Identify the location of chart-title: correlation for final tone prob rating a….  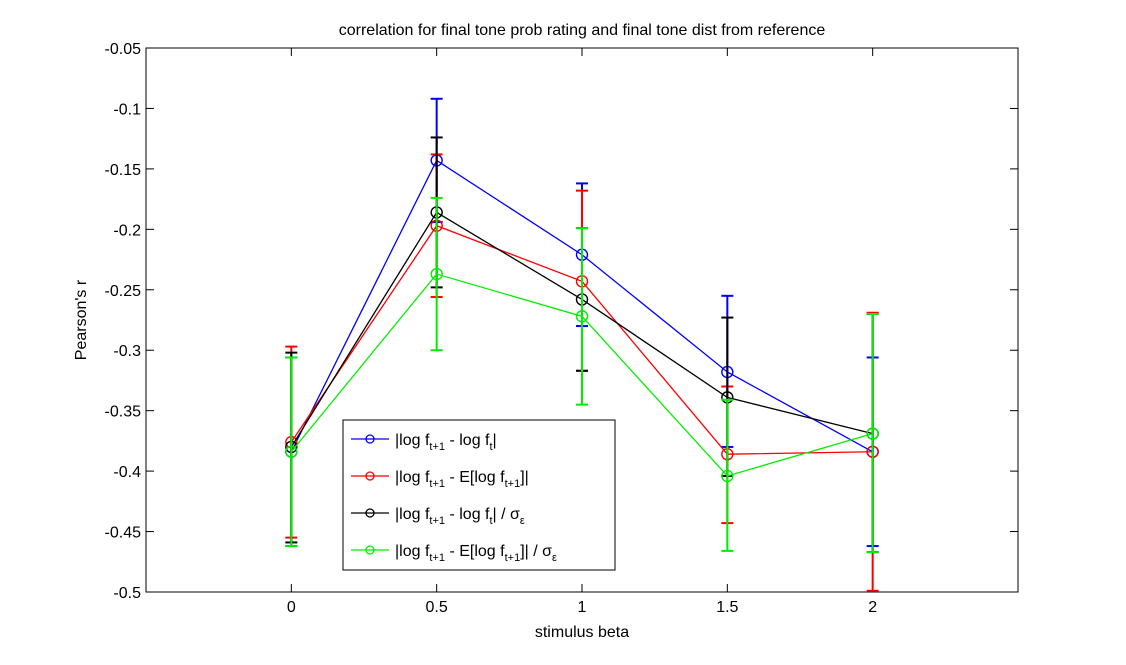
(582, 30).